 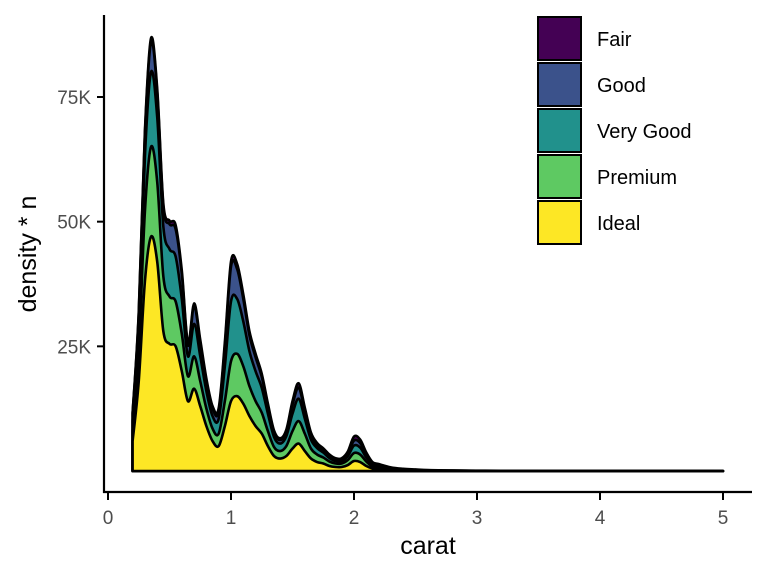 I want to click on y-tick-label: 50K, so click(x=74, y=223).